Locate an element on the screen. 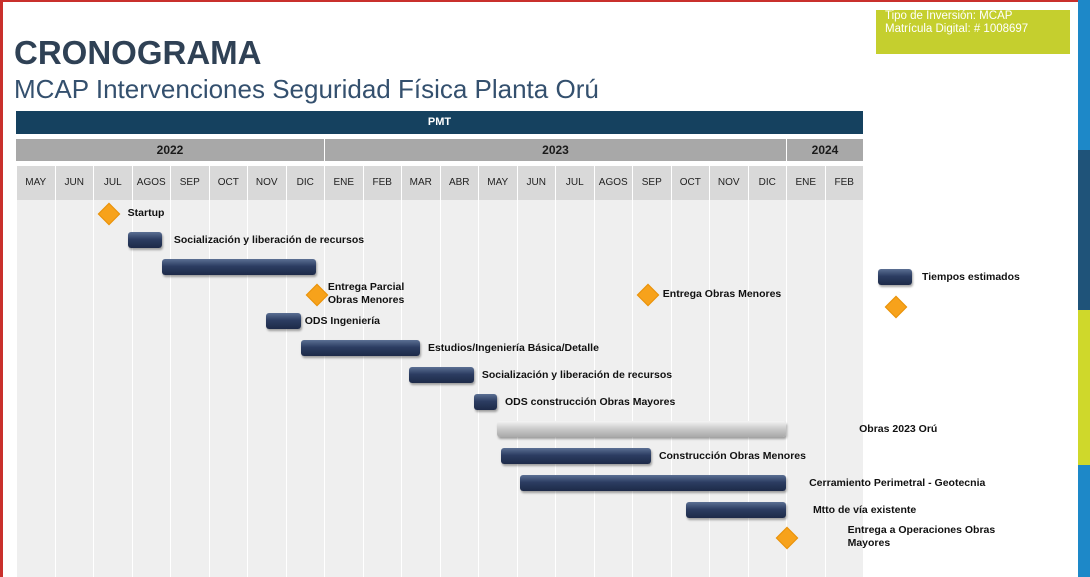 This screenshot has height=577, width=1090. task-label: Obras 2023 Orú is located at coordinates (898, 428).